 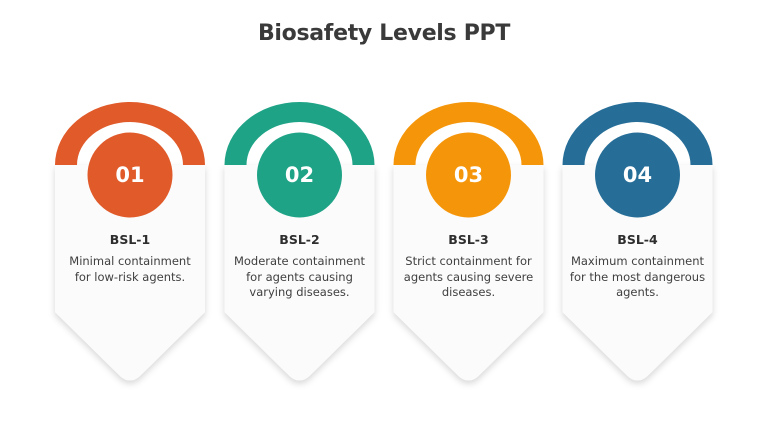 I want to click on level-heading: BSL-3, so click(x=468, y=239).